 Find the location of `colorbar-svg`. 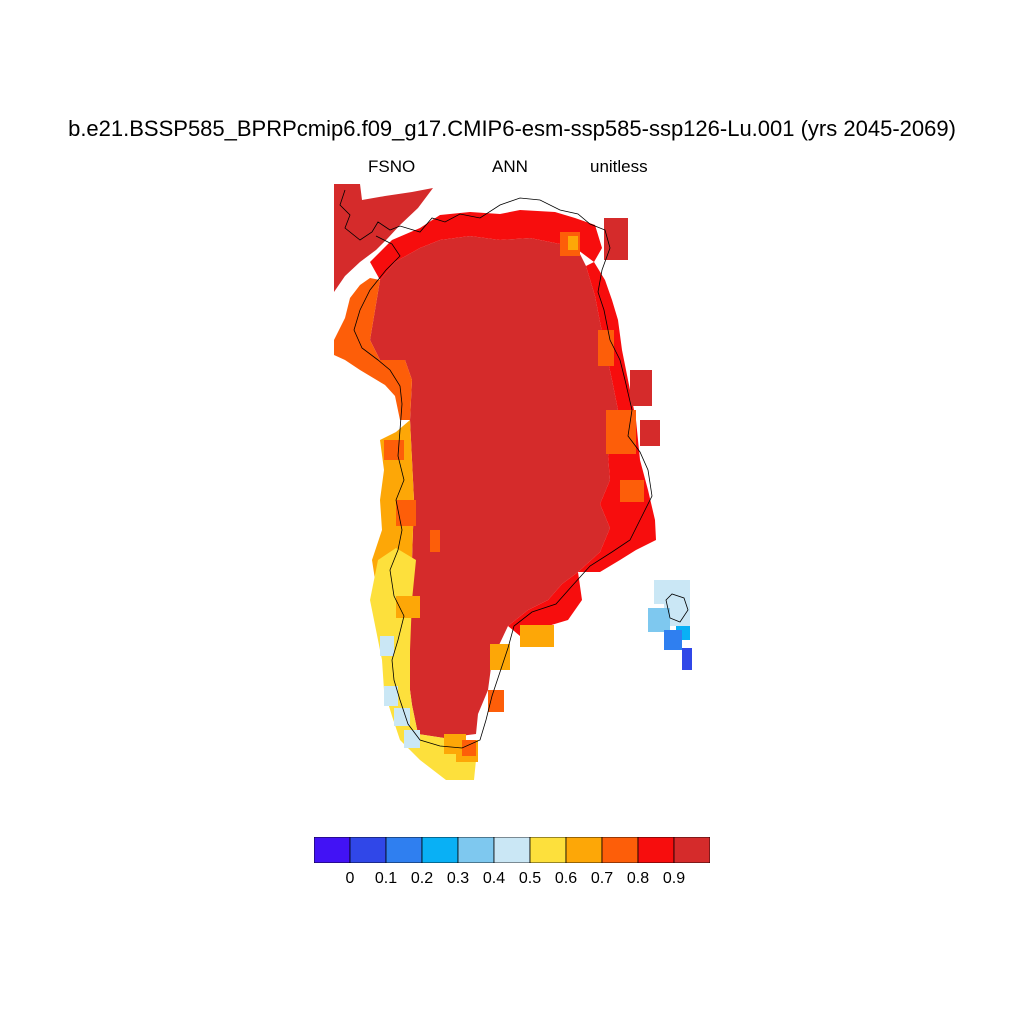

colorbar-svg is located at coordinates (512, 850).